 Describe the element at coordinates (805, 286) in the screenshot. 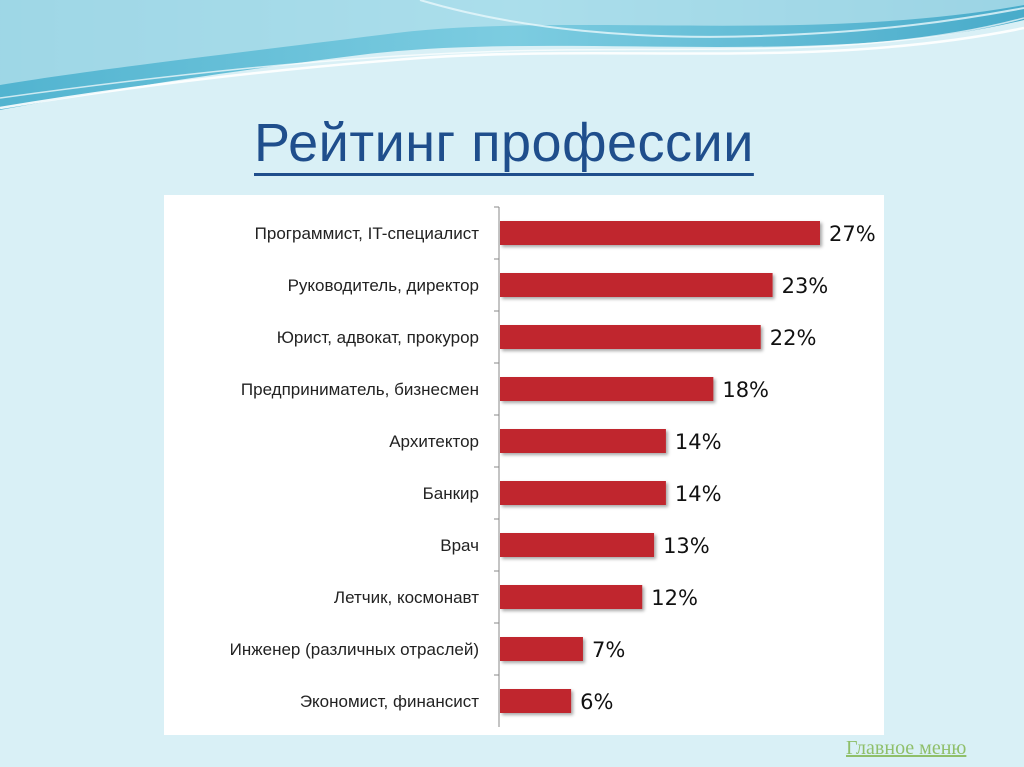

I see `value-label: 23%` at that location.